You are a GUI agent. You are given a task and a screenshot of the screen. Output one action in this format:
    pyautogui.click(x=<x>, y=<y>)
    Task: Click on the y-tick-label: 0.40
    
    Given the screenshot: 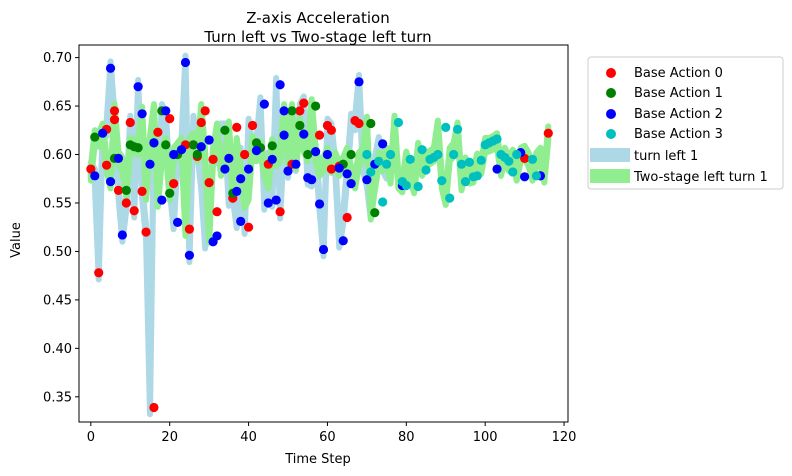 What is the action you would take?
    pyautogui.click(x=57, y=349)
    